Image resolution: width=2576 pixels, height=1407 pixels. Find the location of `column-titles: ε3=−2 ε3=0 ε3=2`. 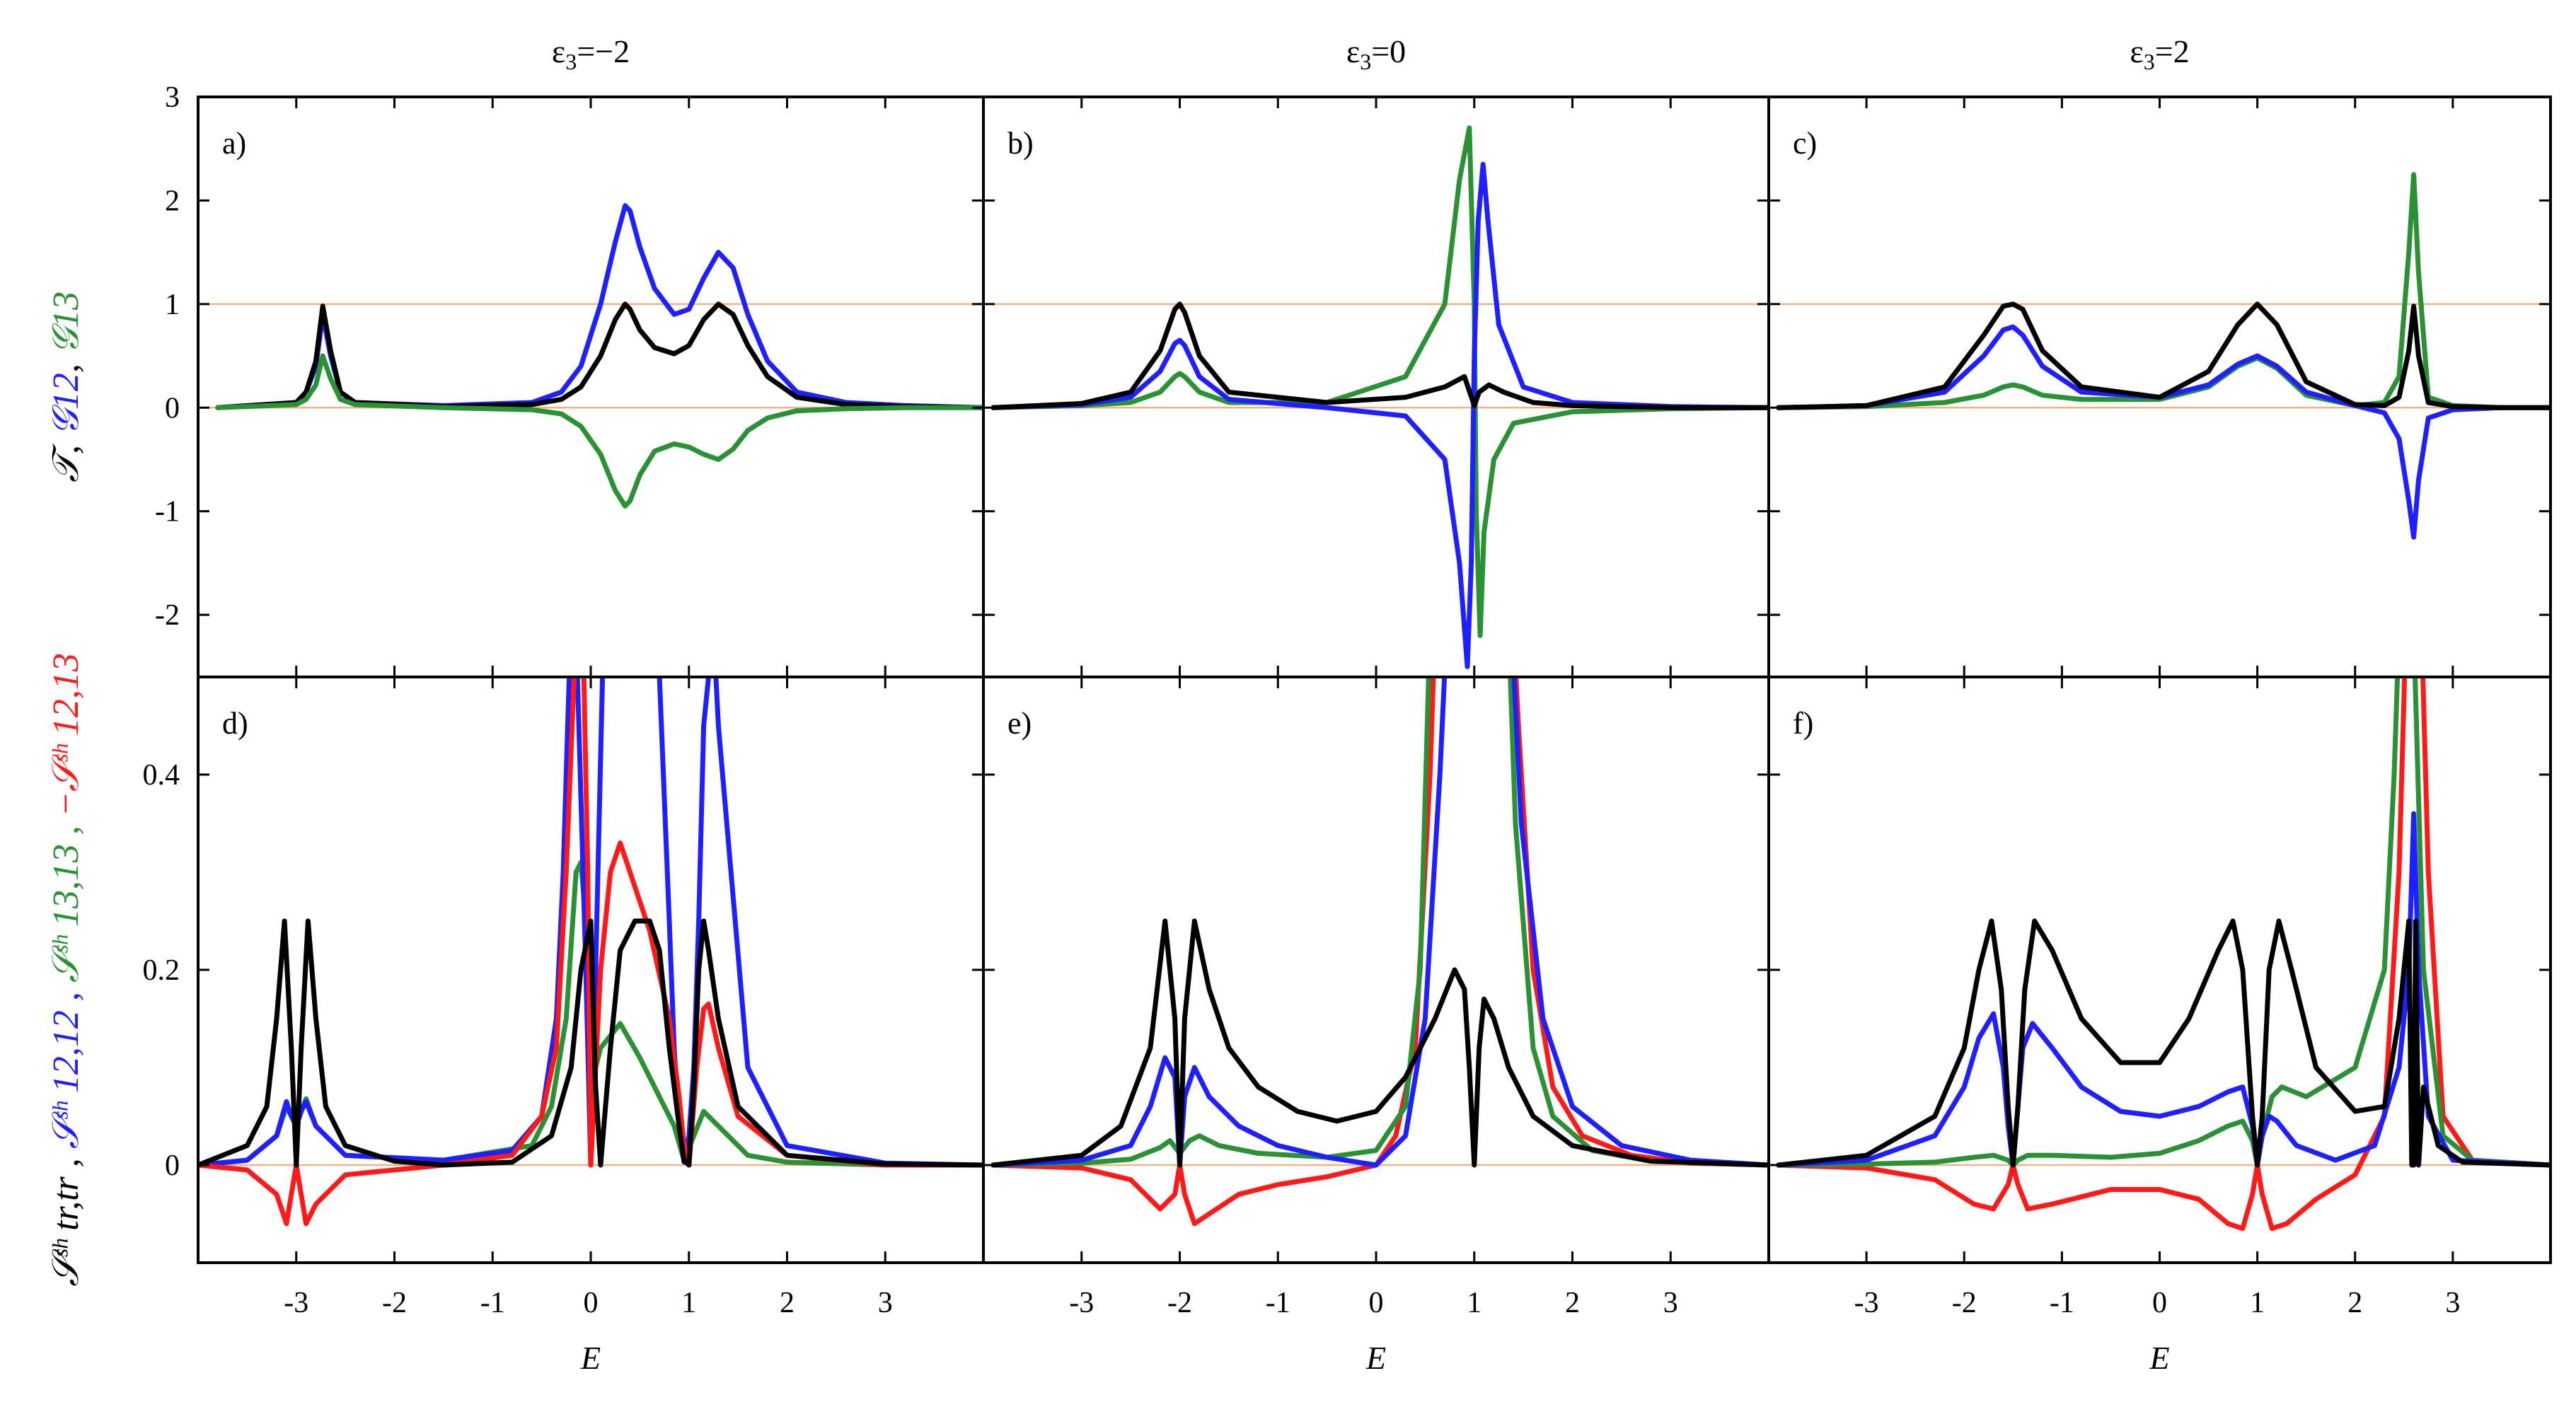

column-titles: ε3=−2 ε3=0 ε3=2 is located at coordinates (1371, 53).